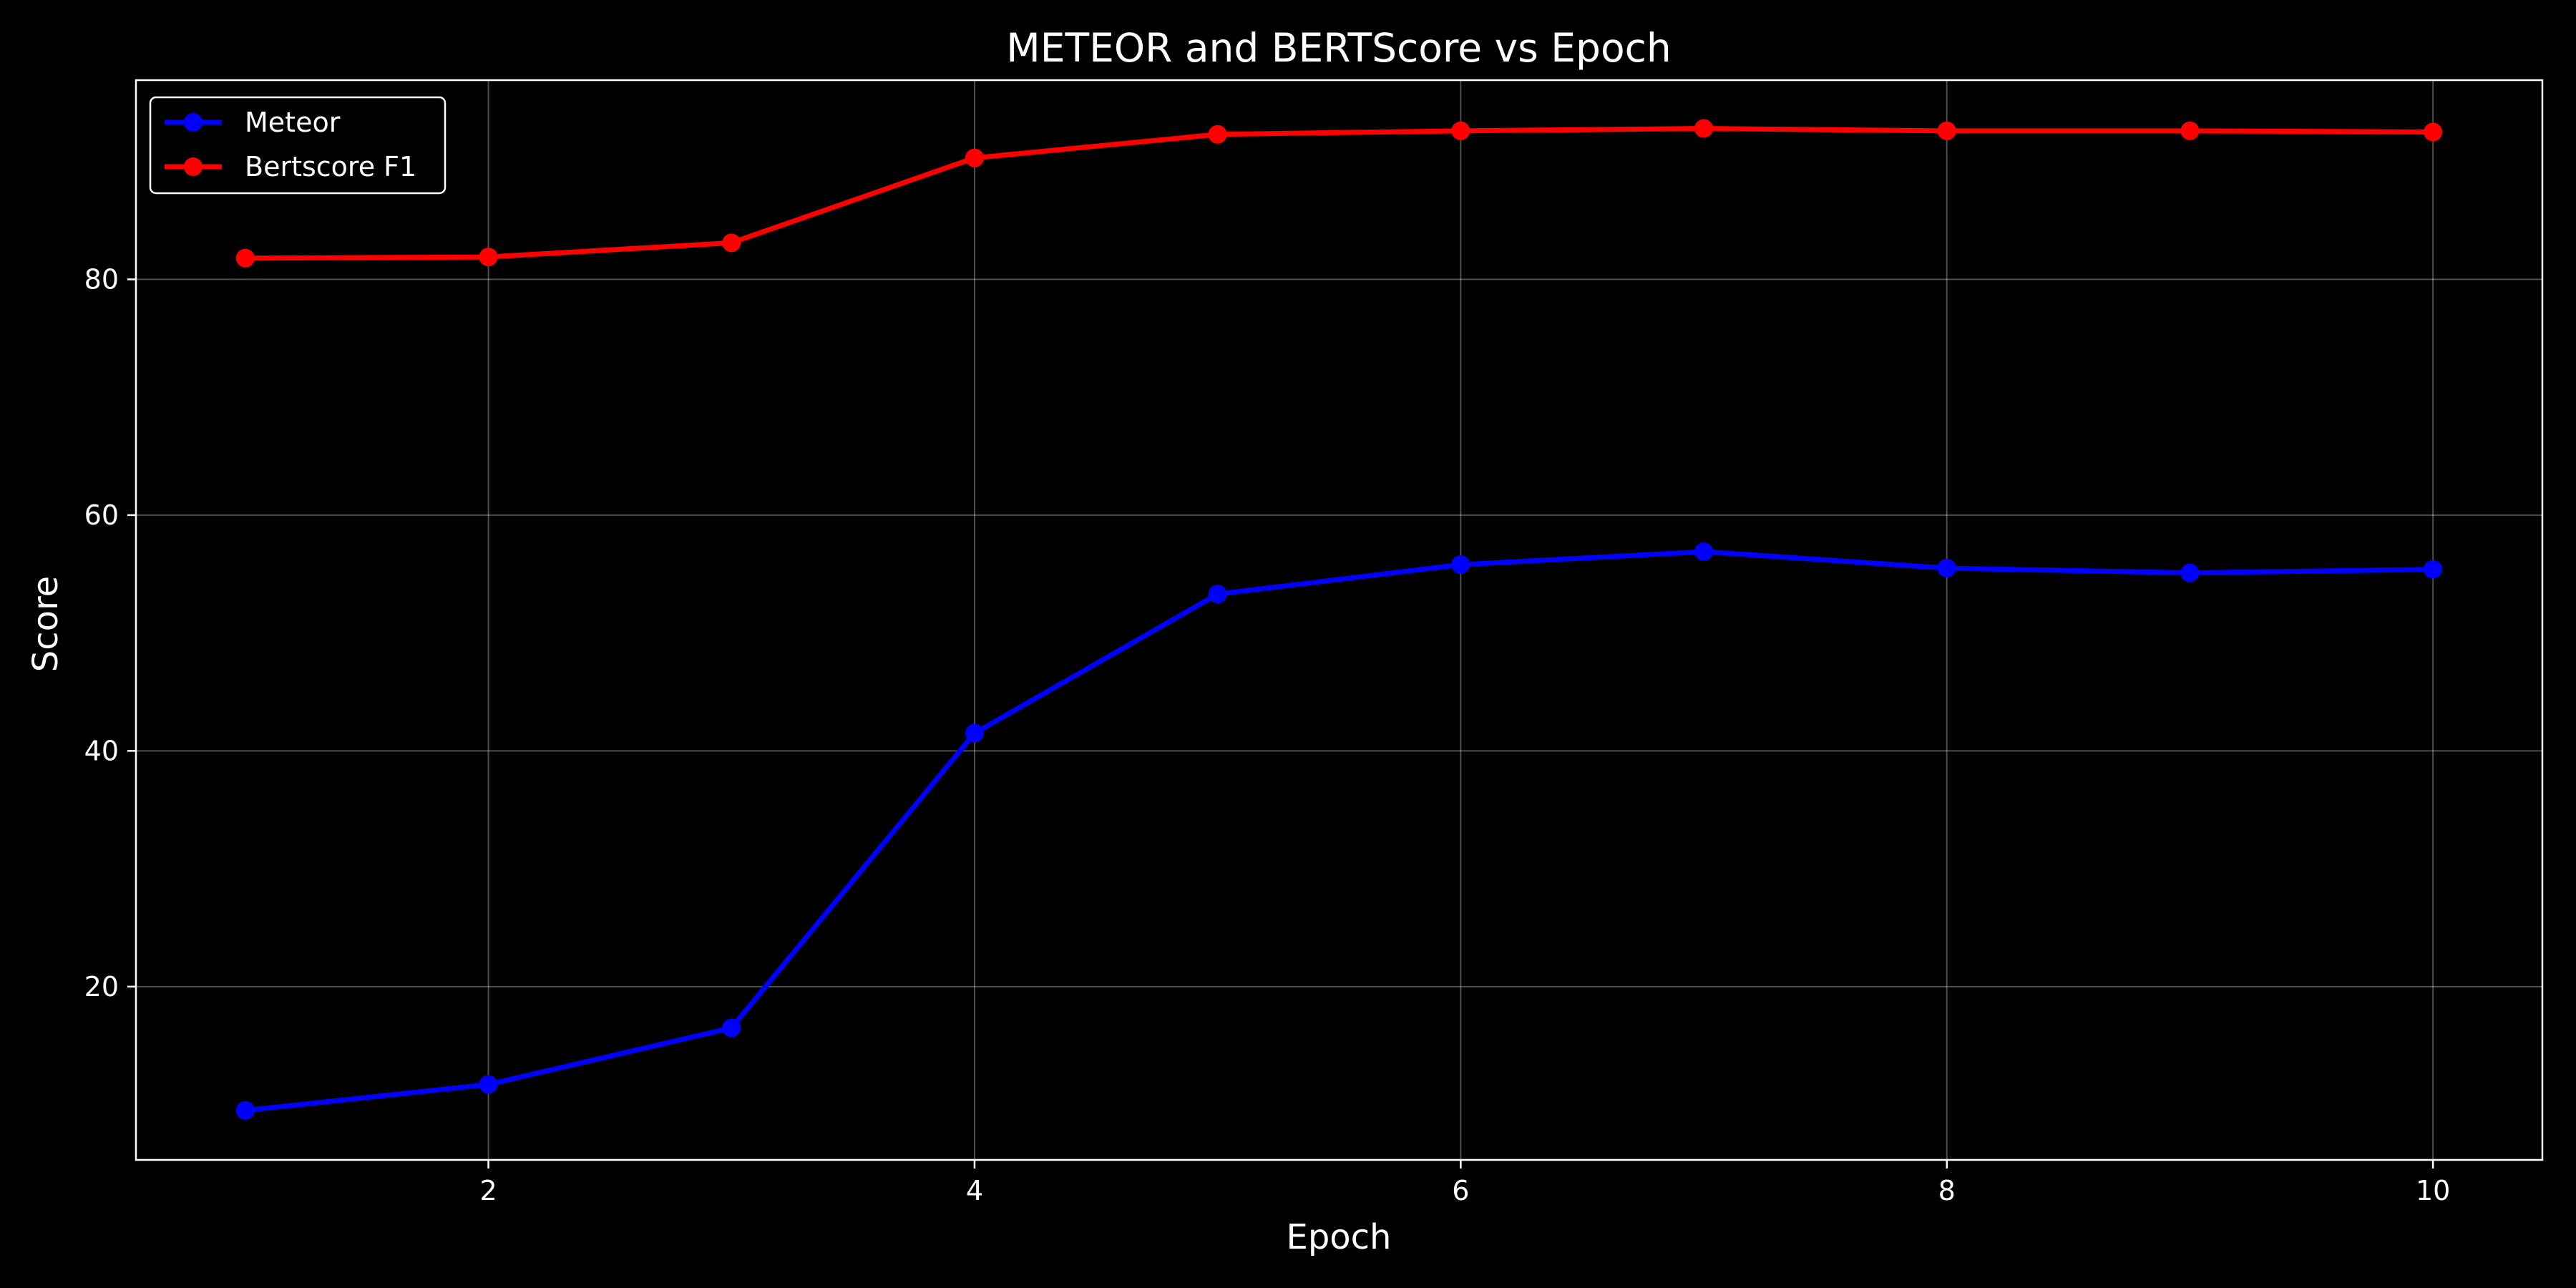 The width and height of the screenshot is (2576, 1288). What do you see at coordinates (488, 1190) in the screenshot?
I see `x-tick-label: 2` at bounding box center [488, 1190].